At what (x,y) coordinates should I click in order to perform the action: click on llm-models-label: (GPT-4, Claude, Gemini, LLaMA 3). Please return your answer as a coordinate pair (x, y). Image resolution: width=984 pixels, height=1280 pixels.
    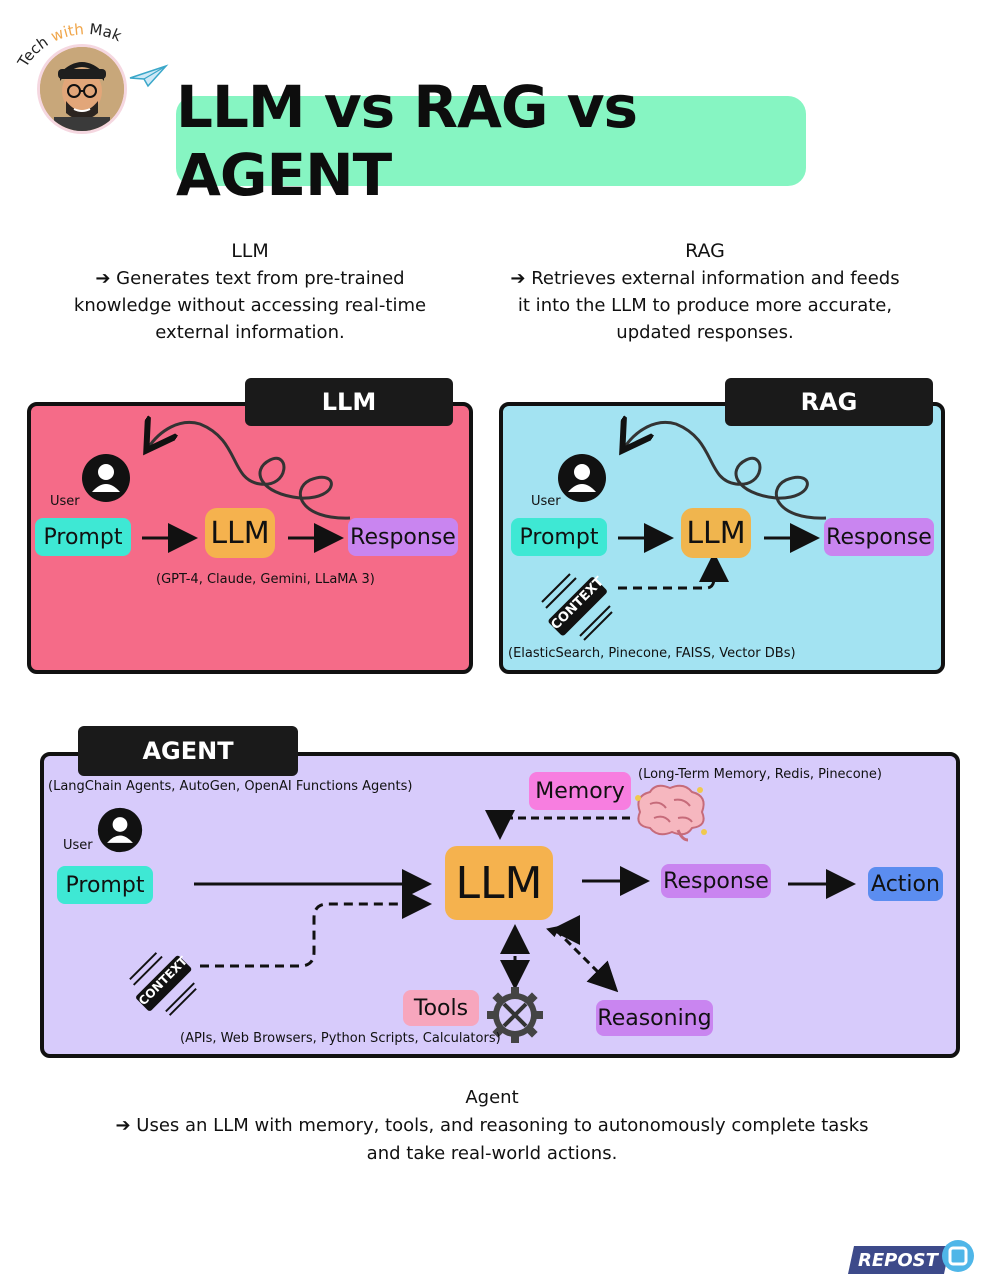
    Looking at the image, I should click on (265, 579).